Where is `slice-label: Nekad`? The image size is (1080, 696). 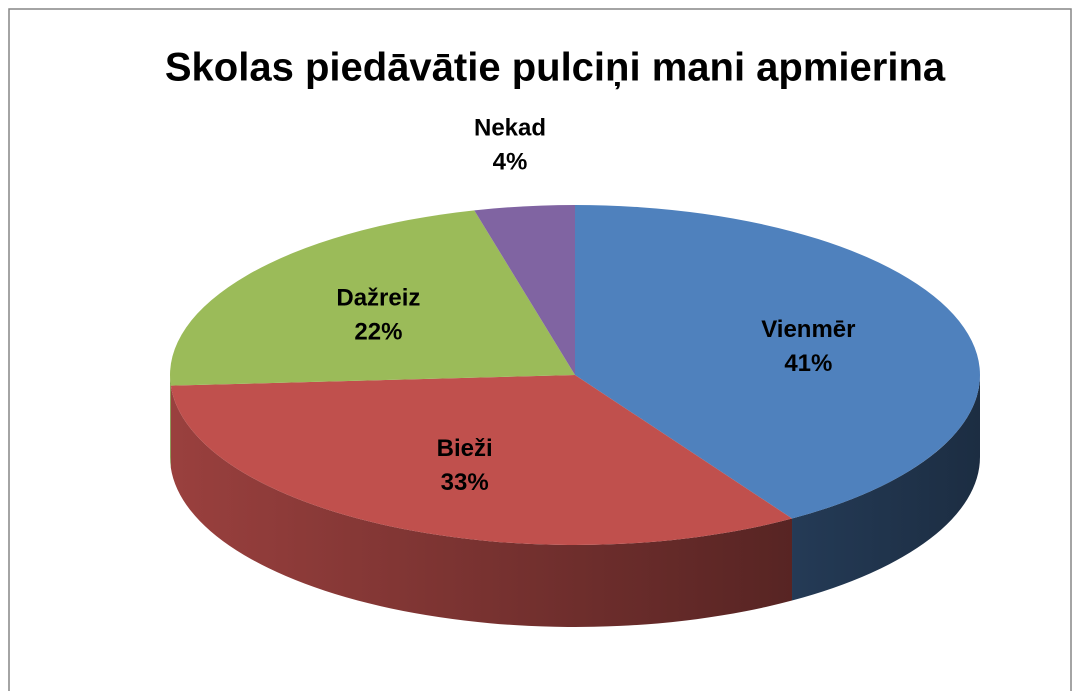 slice-label: Nekad is located at coordinates (510, 127).